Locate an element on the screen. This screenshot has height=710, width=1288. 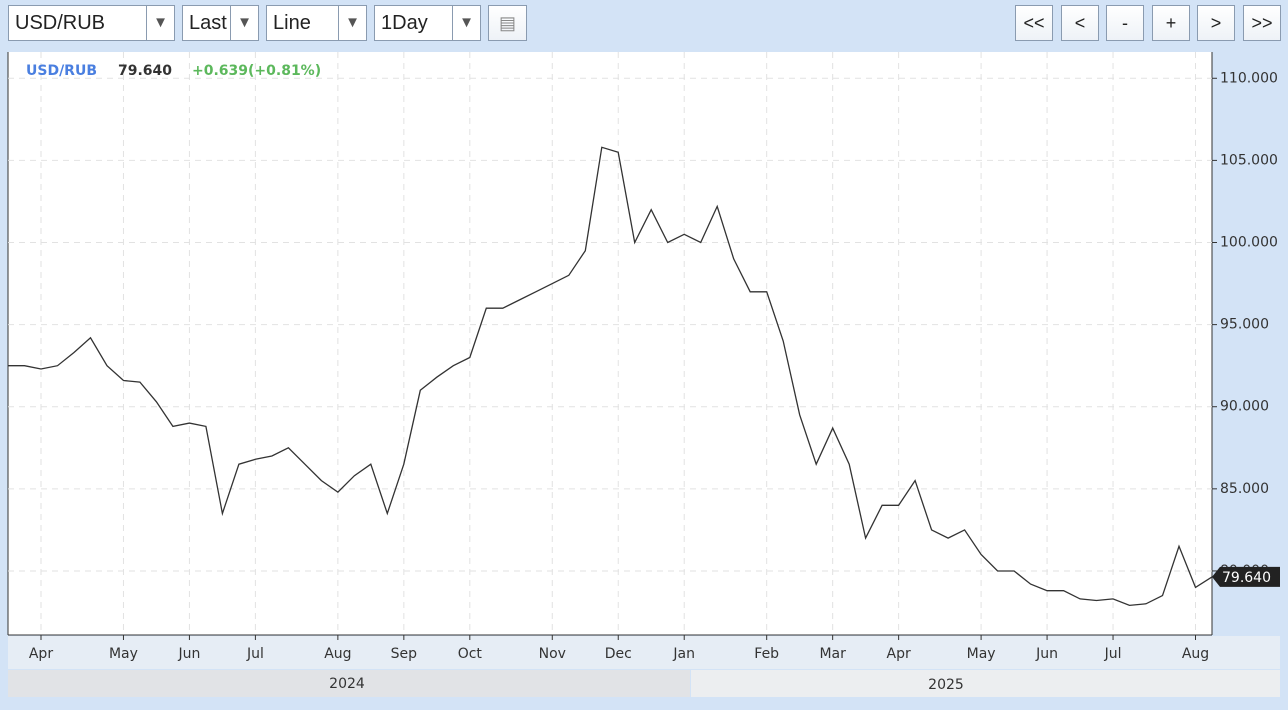
x-tick-label: Oct is located at coordinates (470, 654).